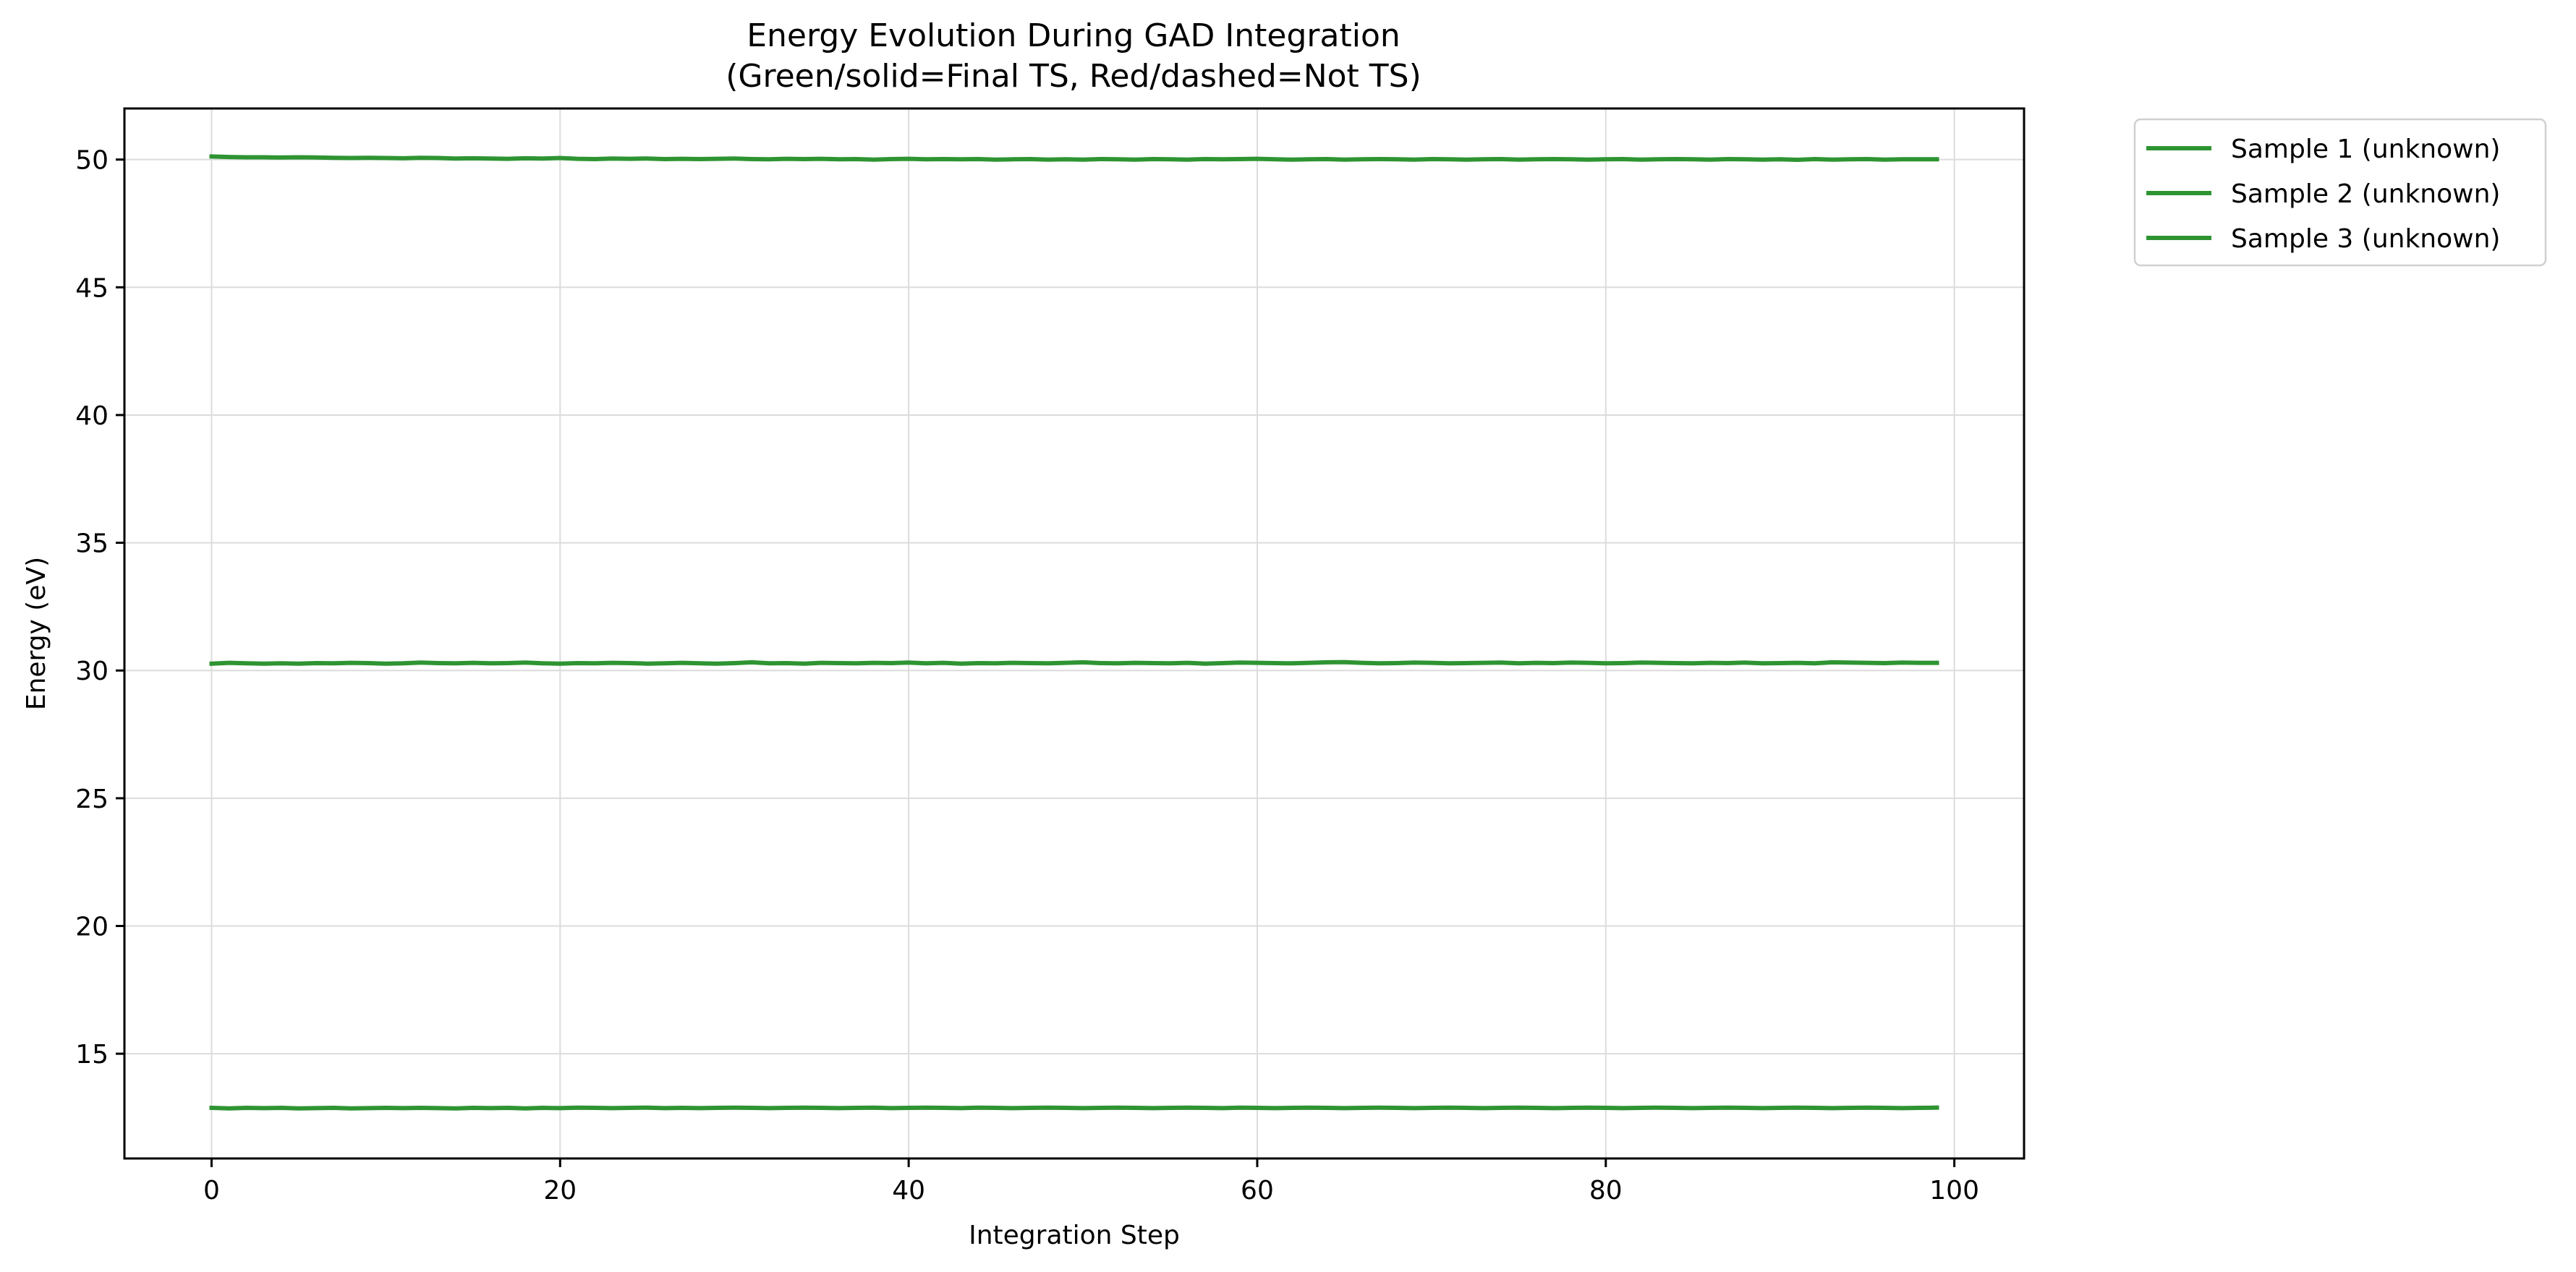 This screenshot has width=2576, height=1272. Describe the element at coordinates (1606, 1190) in the screenshot. I see `x-tick-label: 80` at that location.